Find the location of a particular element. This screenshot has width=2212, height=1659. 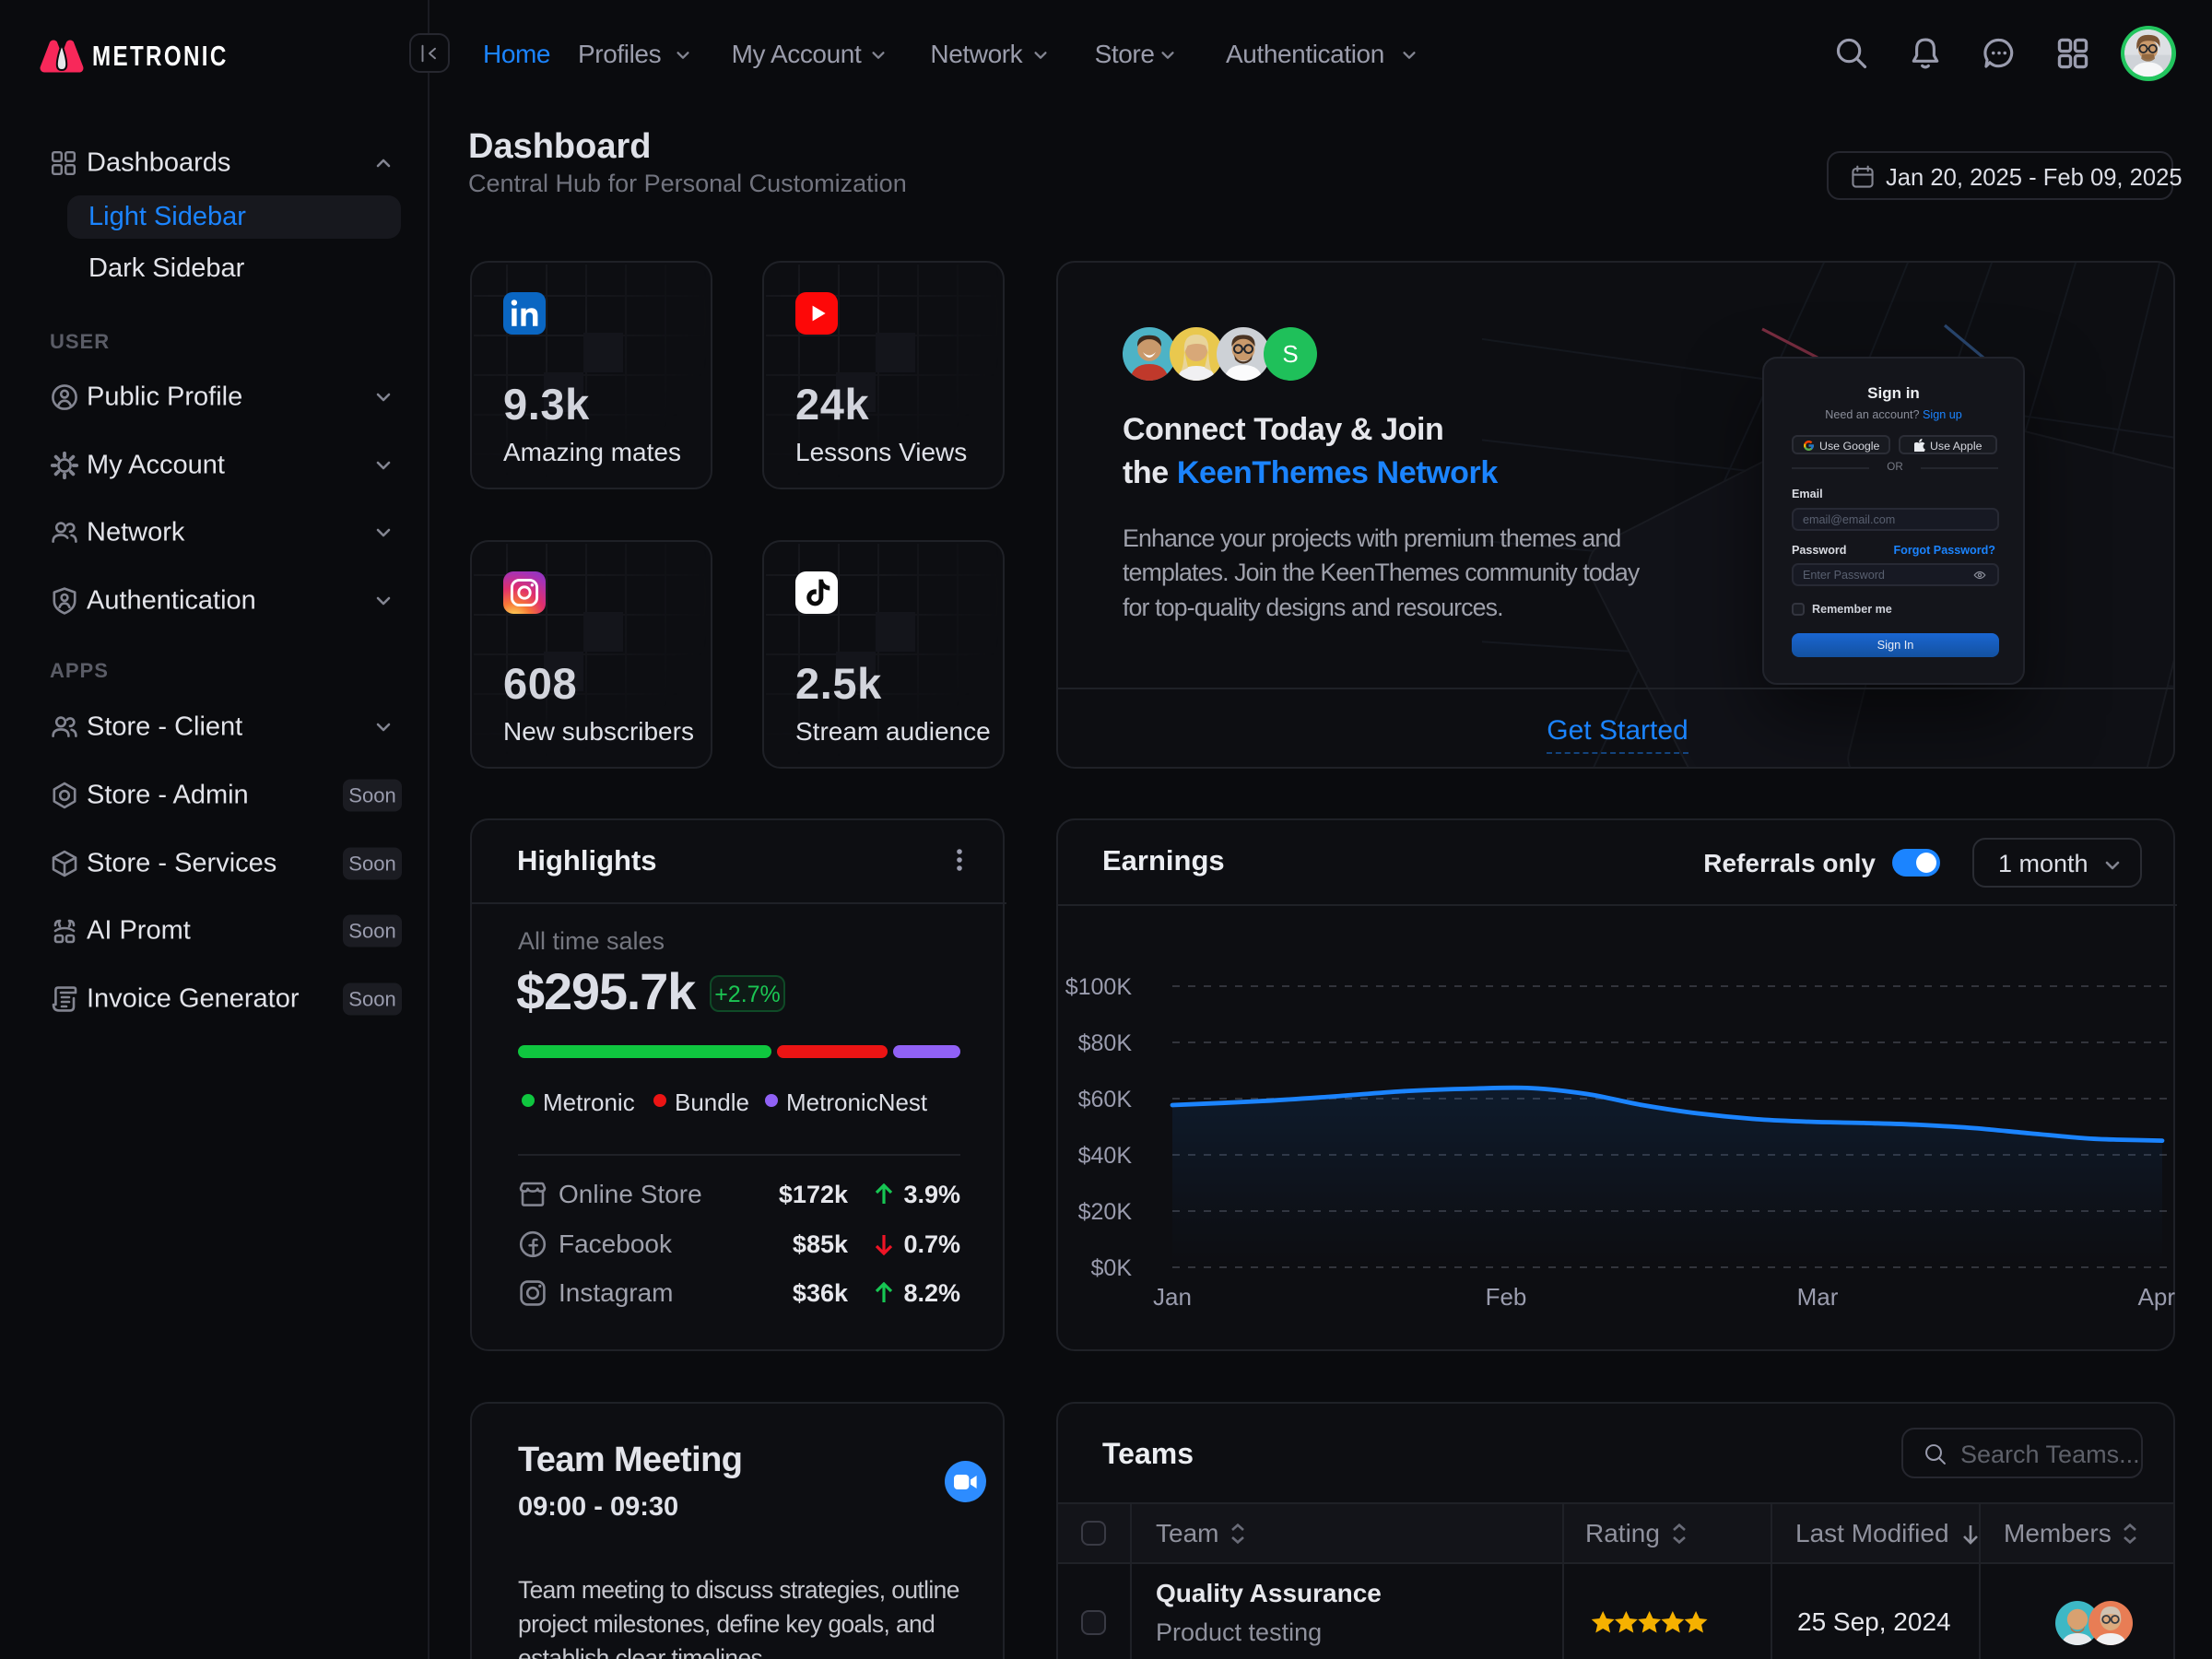

svg-text: $40K is located at coordinates (1105, 1156).